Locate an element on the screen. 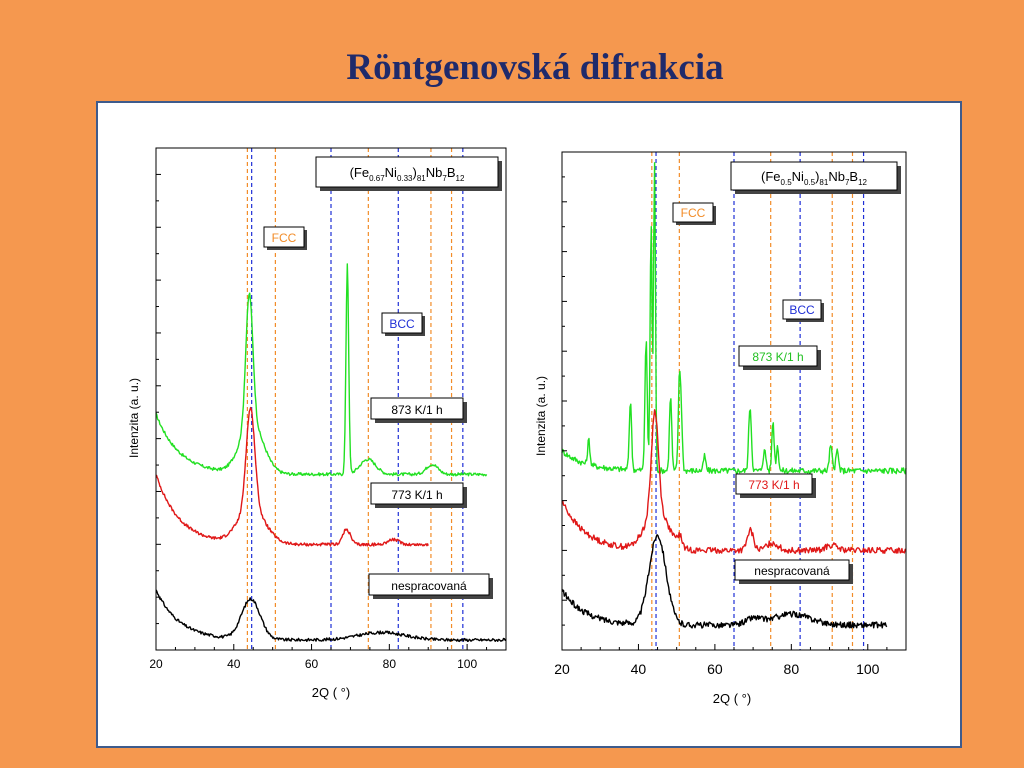 The height and width of the screenshot is (768, 1024). svg-text: (Fe0.67Ni0.33)81Nb7B12 is located at coordinates (407, 174).